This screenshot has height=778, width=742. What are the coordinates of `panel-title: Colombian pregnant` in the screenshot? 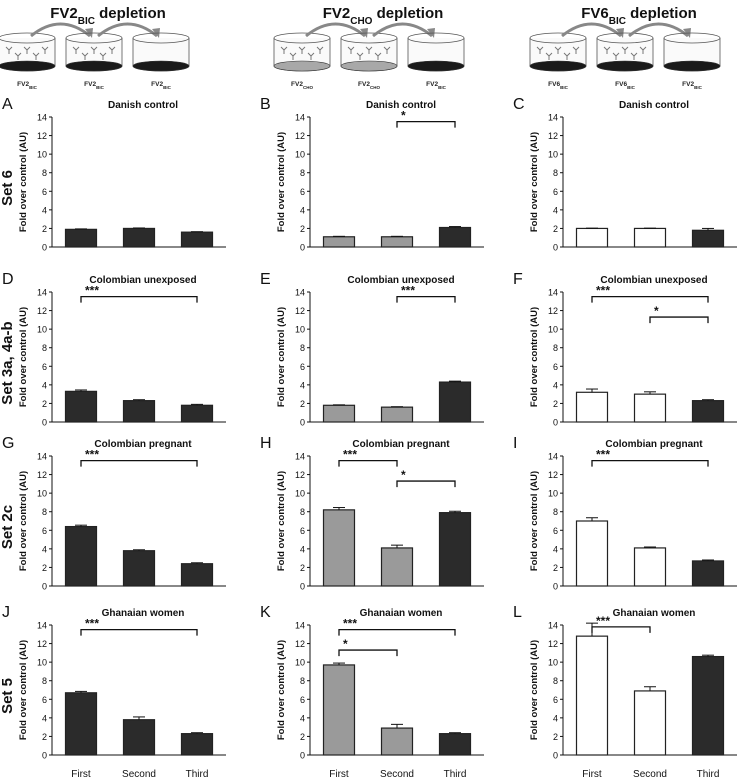 It's located at (143, 444).